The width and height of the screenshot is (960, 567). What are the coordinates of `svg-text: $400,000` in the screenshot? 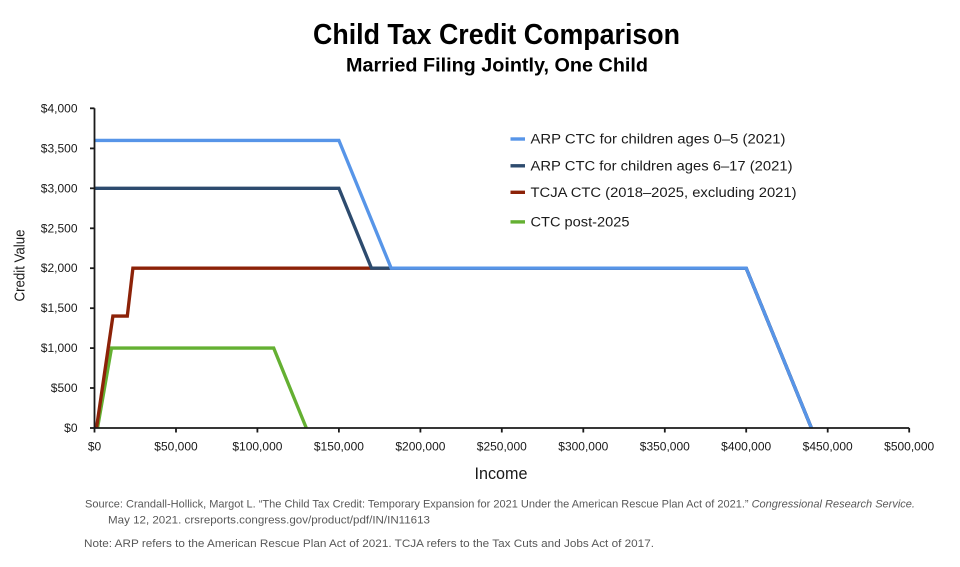 It's located at (746, 446).